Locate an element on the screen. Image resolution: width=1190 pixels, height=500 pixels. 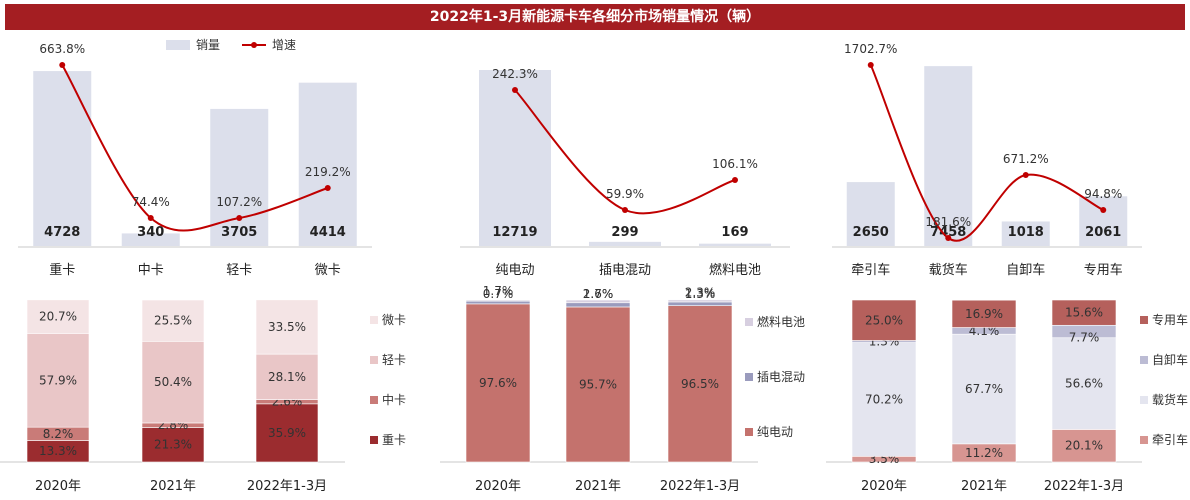
legend-label: 专用车 is located at coordinates (1170, 319).